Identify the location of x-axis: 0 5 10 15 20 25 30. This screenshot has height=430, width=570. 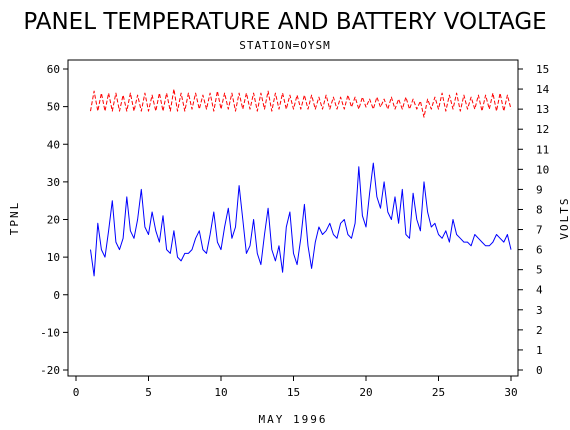
(295, 387).